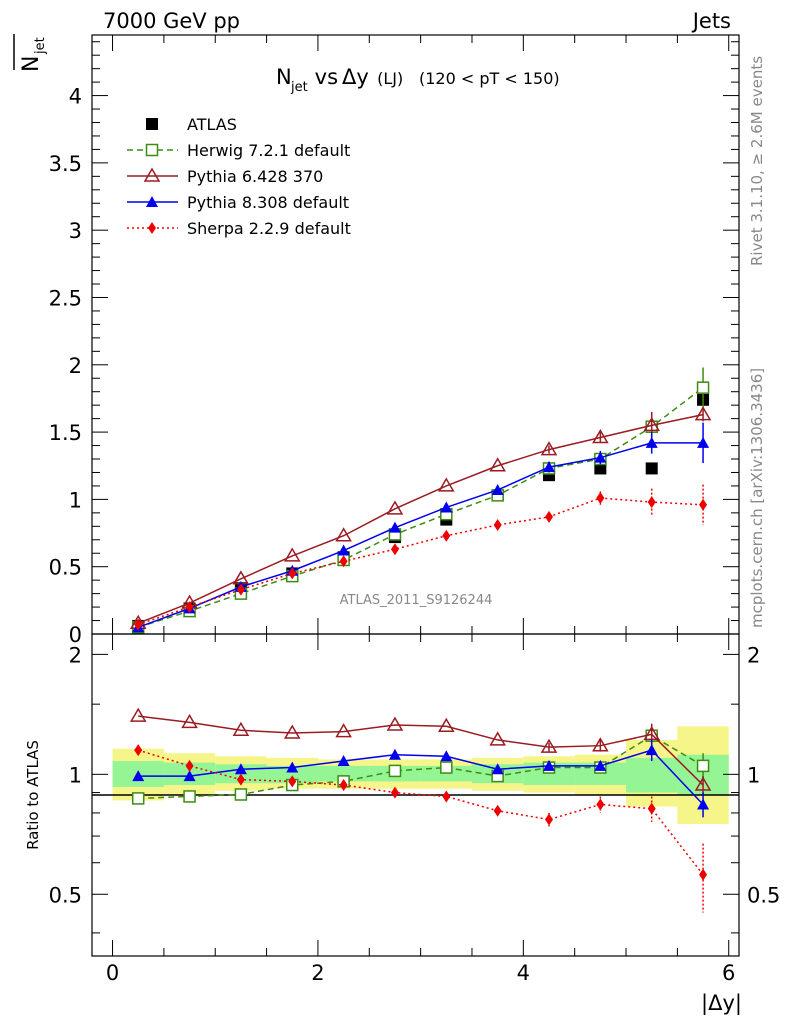 The width and height of the screenshot is (786, 1024). What do you see at coordinates (238, 150) in the screenshot?
I see `legend-entry: Herwig 7.2.1 default` at bounding box center [238, 150].